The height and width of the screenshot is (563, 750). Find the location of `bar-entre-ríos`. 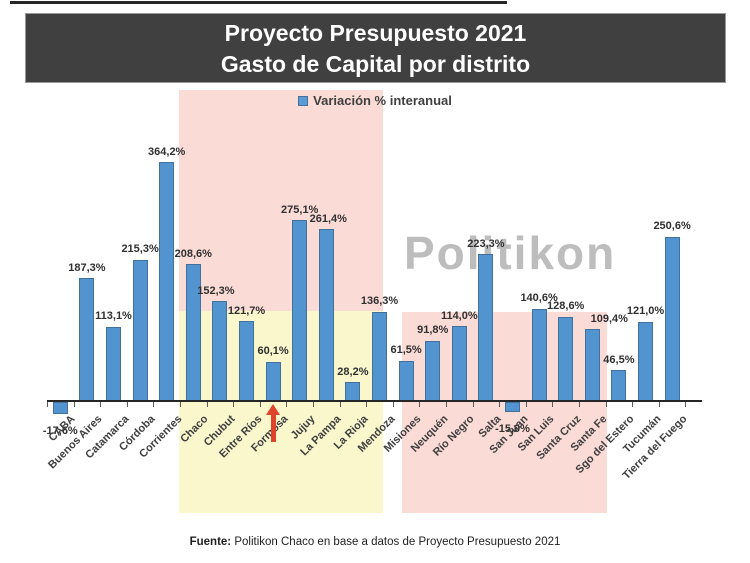

bar-entre-ríos is located at coordinates (246, 361).